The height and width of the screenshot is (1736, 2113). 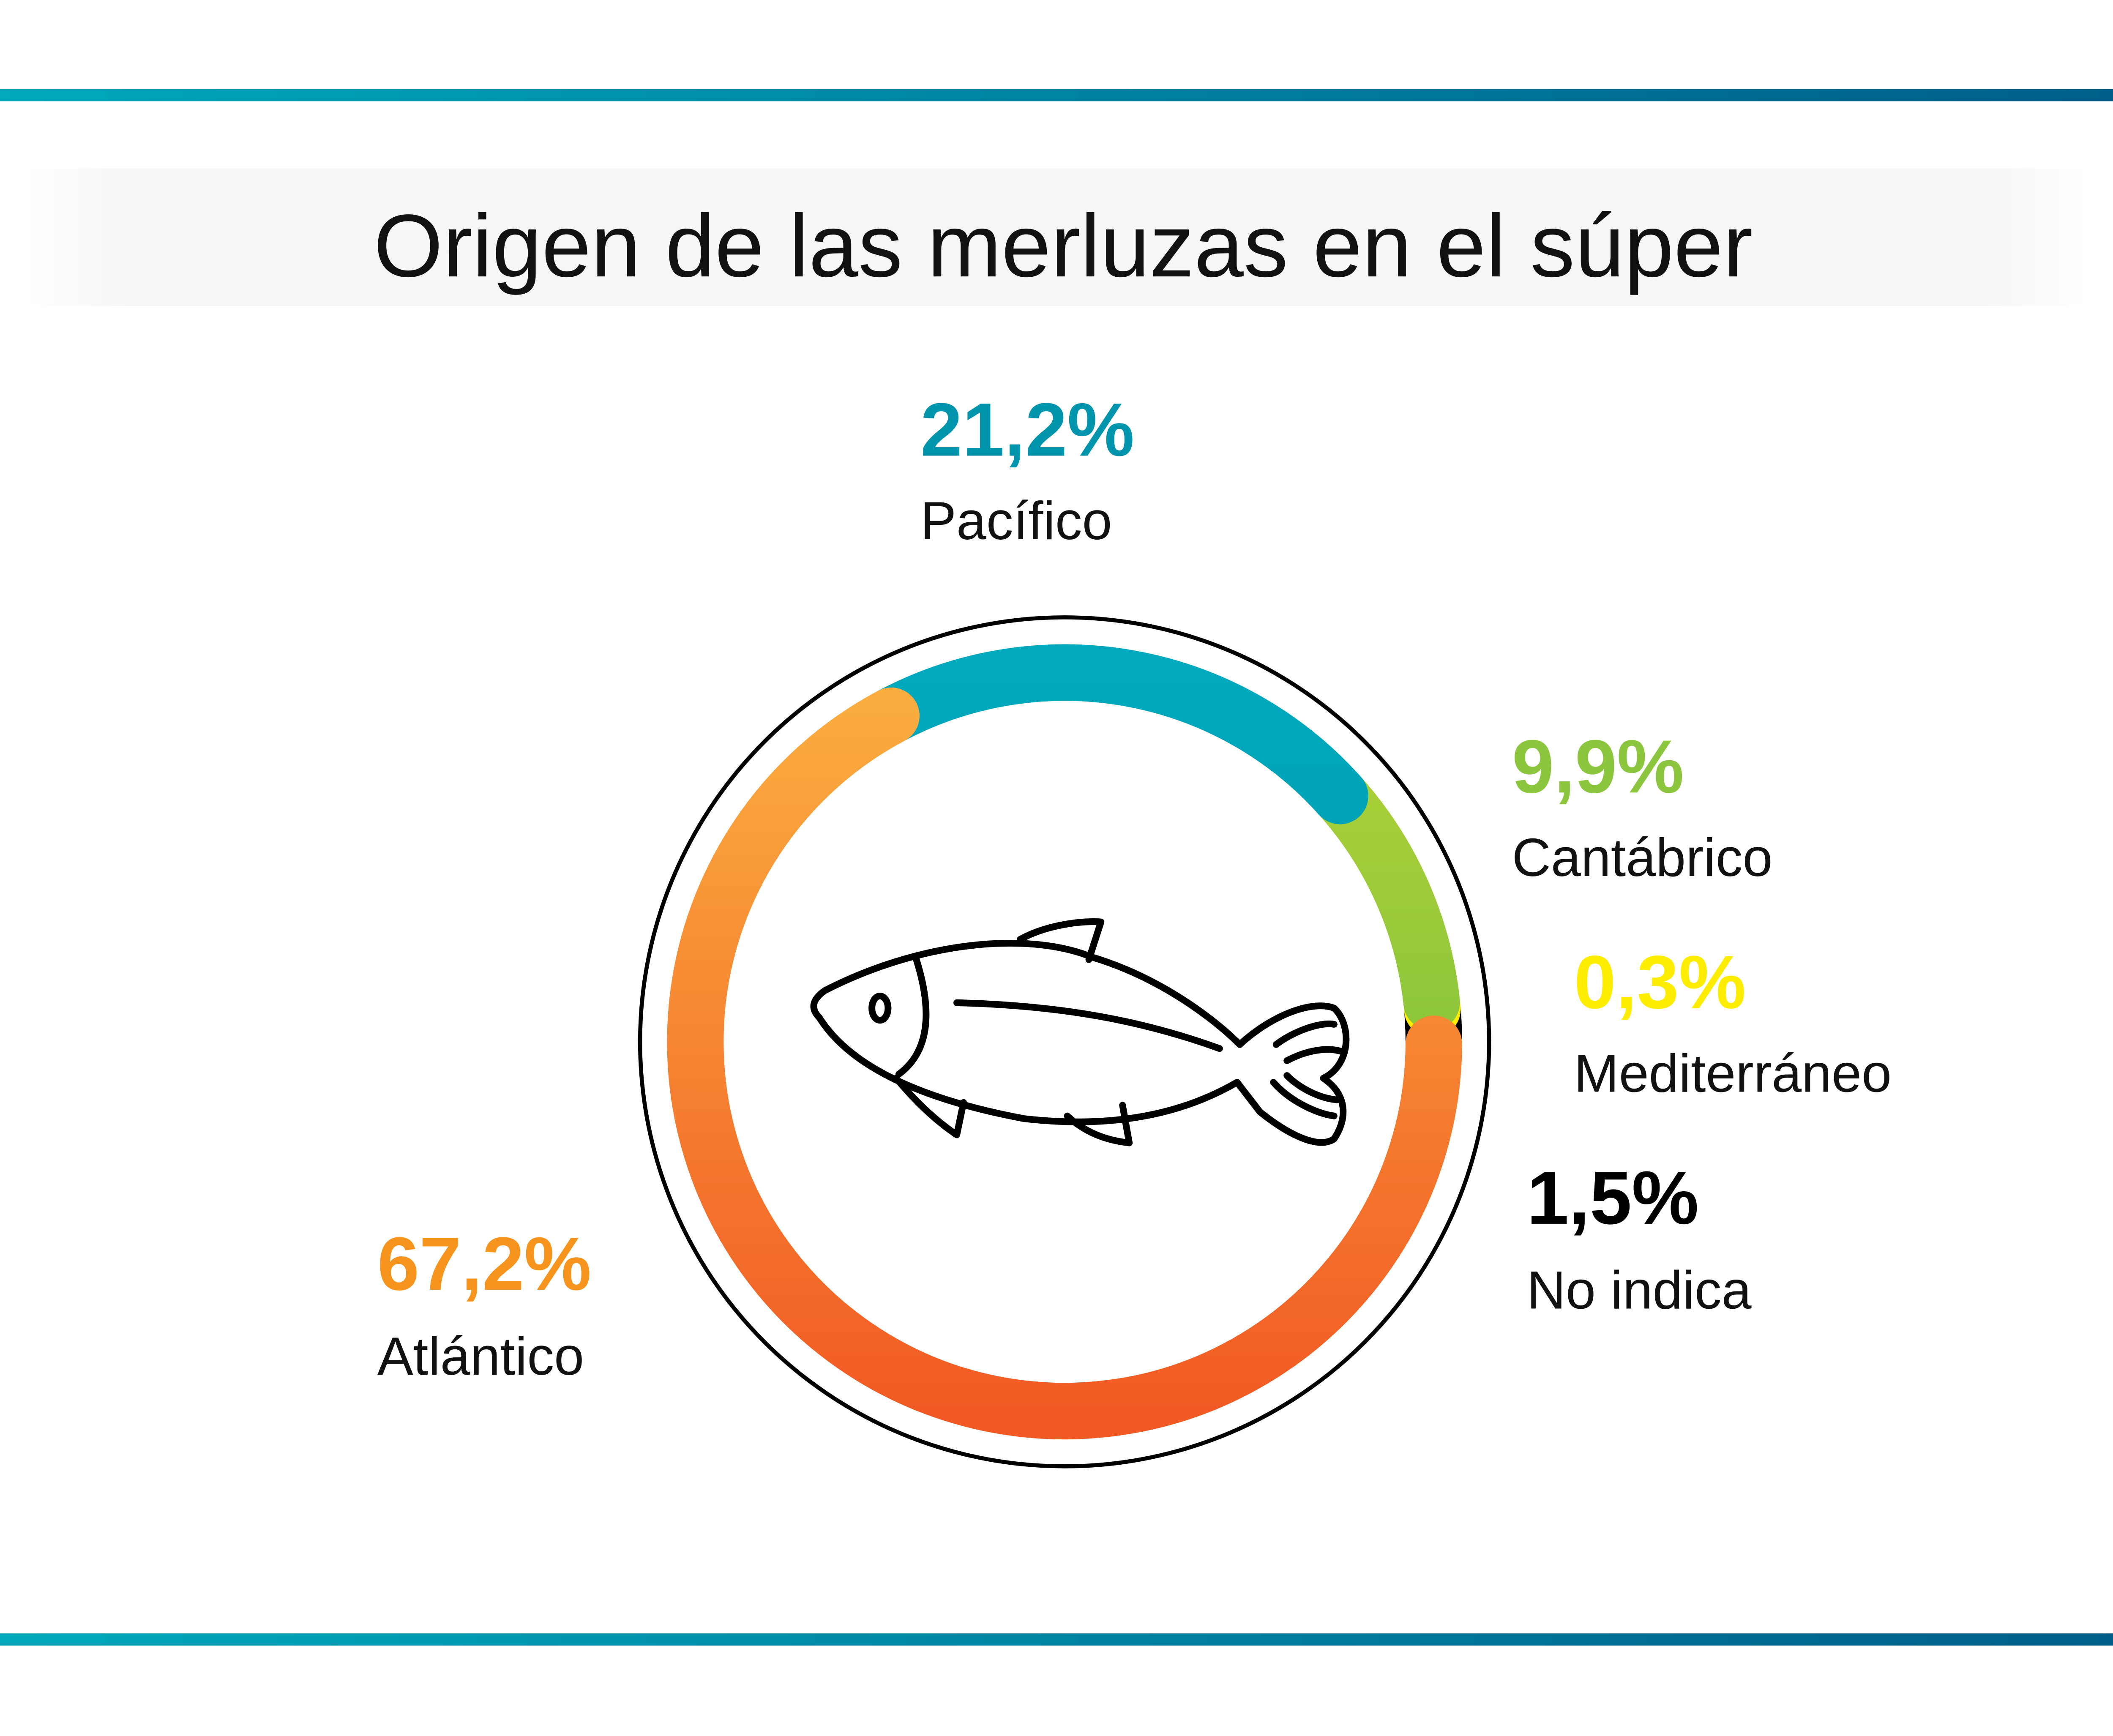 What do you see at coordinates (1639, 1291) in the screenshot?
I see `category-label: No indica` at bounding box center [1639, 1291].